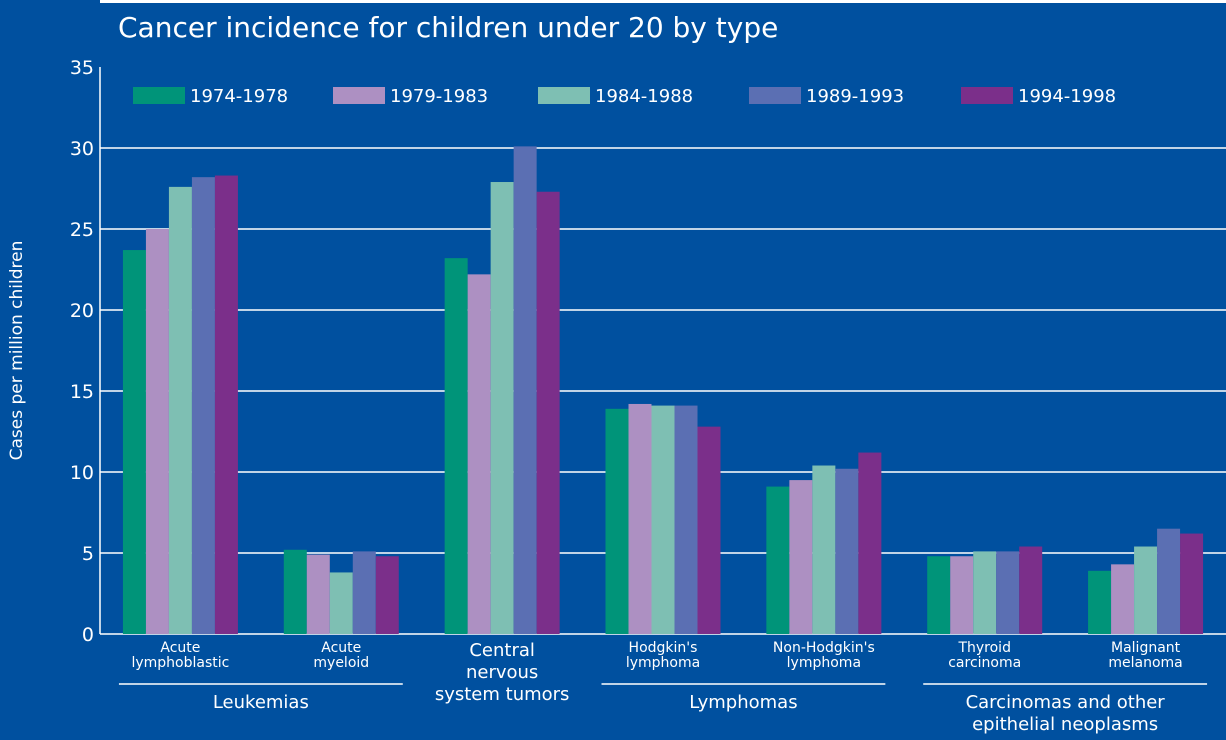 This screenshot has height=740, width=1226. I want to click on y-tick-label: 35, so click(82, 68).